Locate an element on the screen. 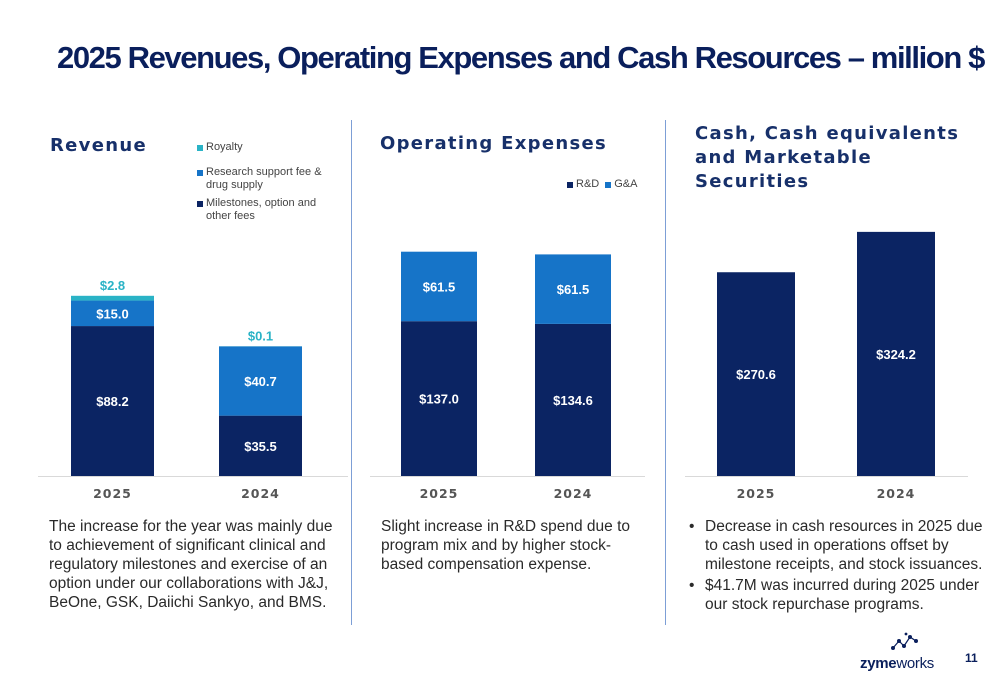 The image size is (1000, 685). zymeworks-logo-icon is located at coordinates (904, 641).